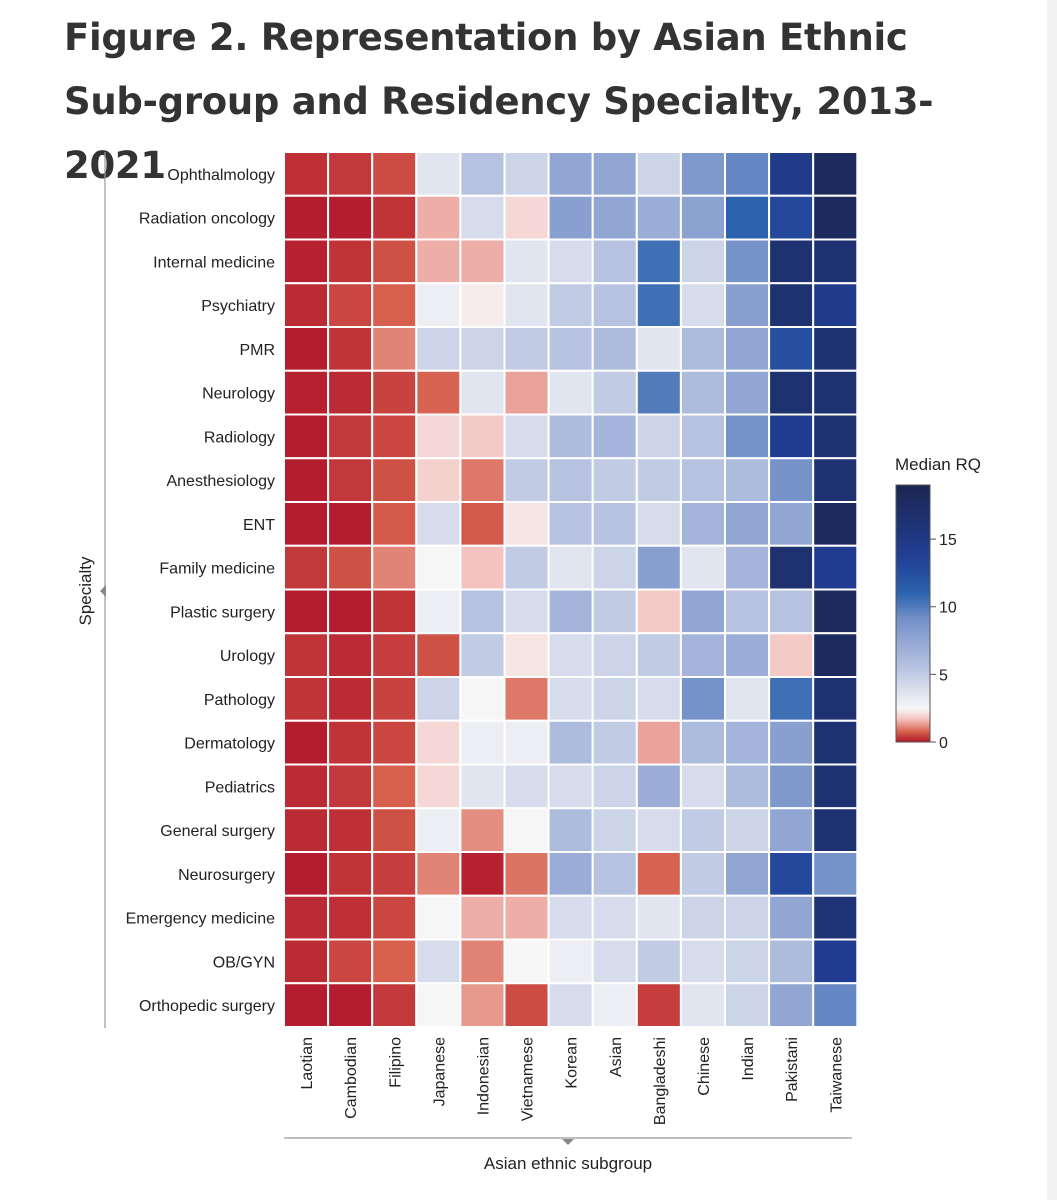 The image size is (1057, 1200). What do you see at coordinates (240, 787) in the screenshot?
I see `y-tick-label: Pediatrics` at bounding box center [240, 787].